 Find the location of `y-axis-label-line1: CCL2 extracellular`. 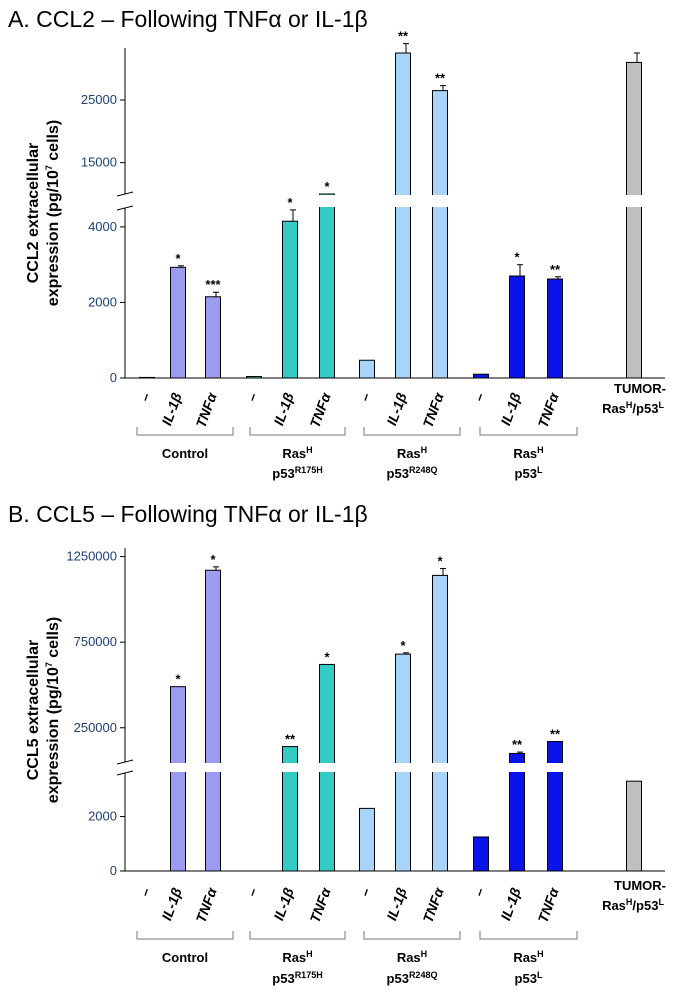

y-axis-label-line1: CCL2 extracellular is located at coordinates (33, 213).